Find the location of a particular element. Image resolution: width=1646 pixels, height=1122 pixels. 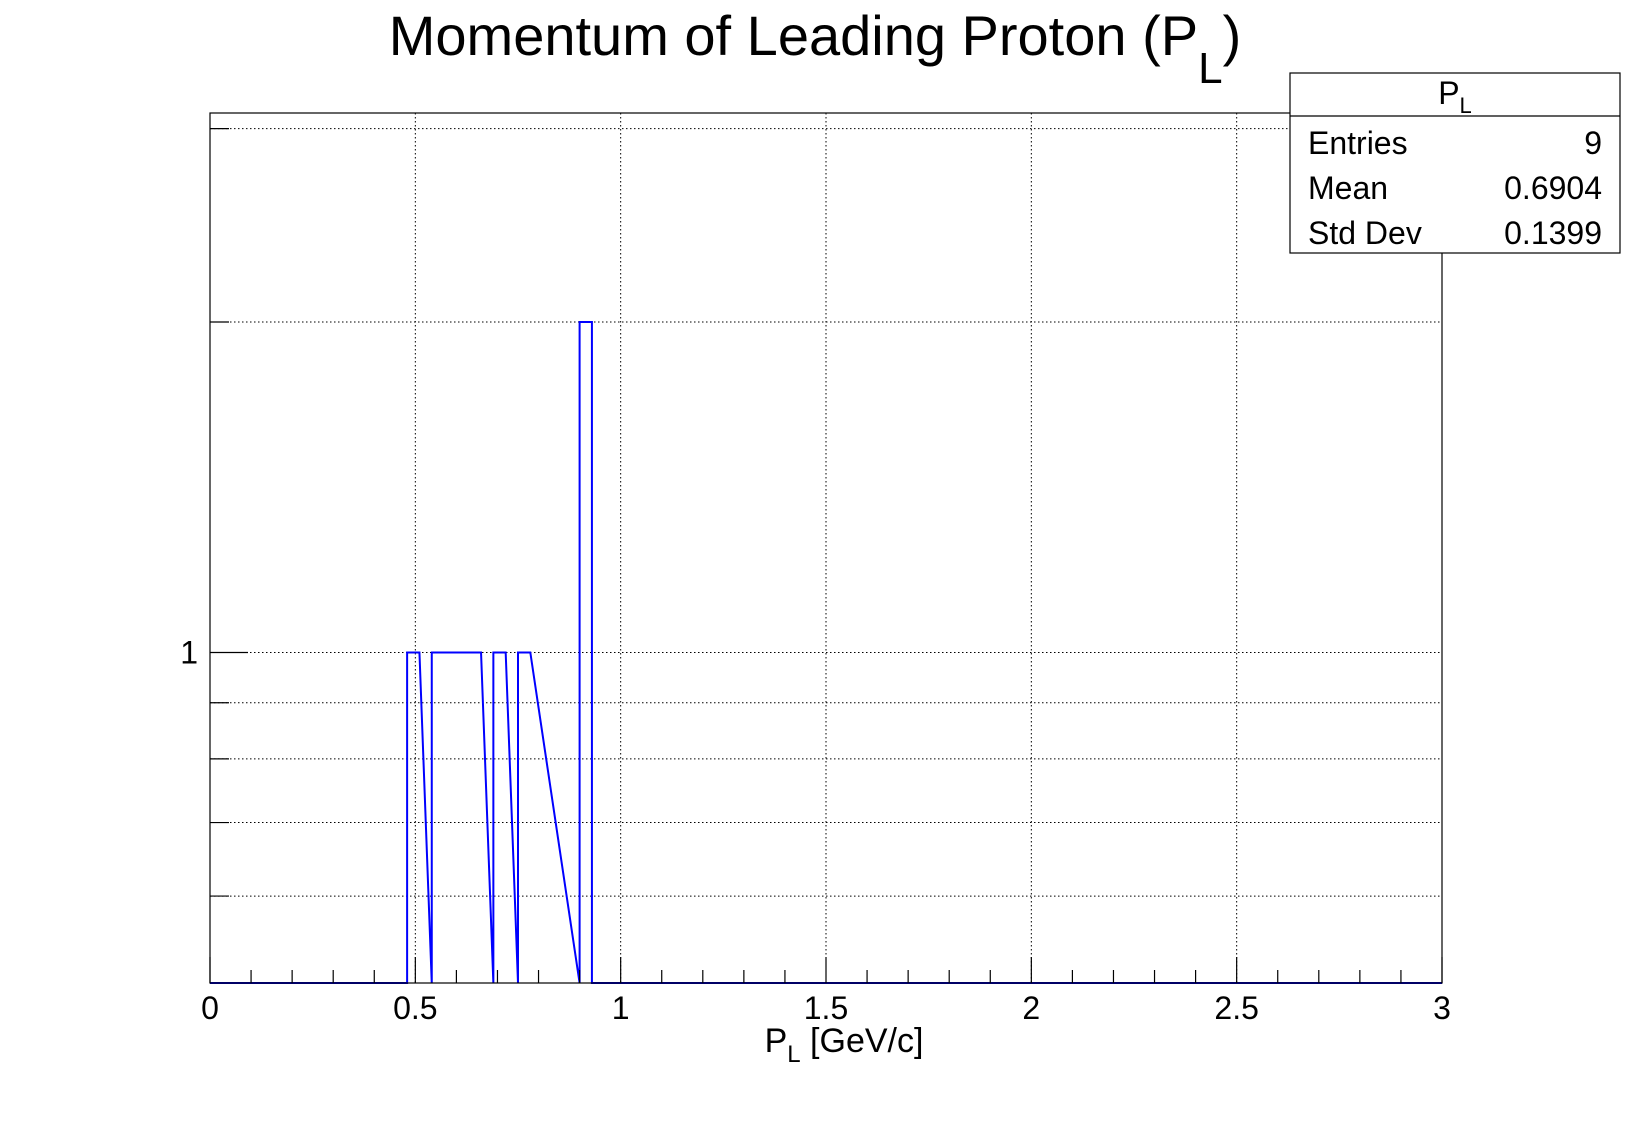

stats-entries-value: 9 is located at coordinates (1593, 143).